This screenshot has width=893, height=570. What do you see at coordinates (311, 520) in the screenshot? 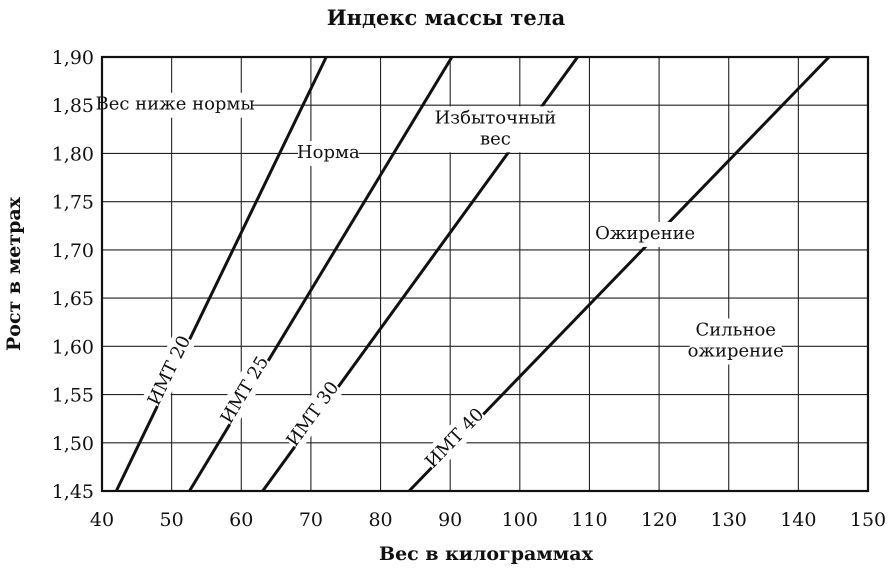
I see `x-tick-label-70: 70` at bounding box center [311, 520].